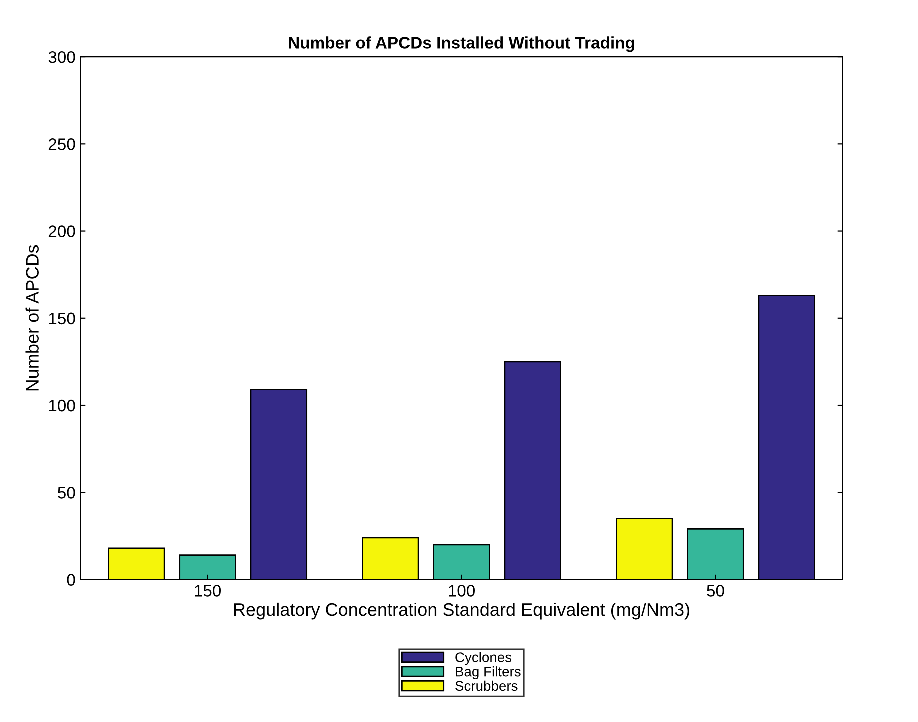  I want to click on y-tick-label: 100, so click(62, 406).